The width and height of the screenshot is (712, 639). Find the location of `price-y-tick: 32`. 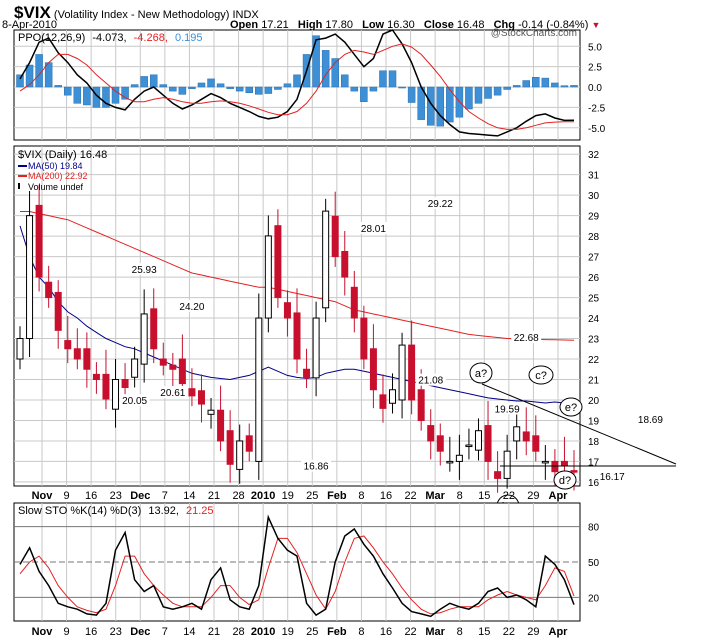

price-y-tick: 32 is located at coordinates (594, 155).